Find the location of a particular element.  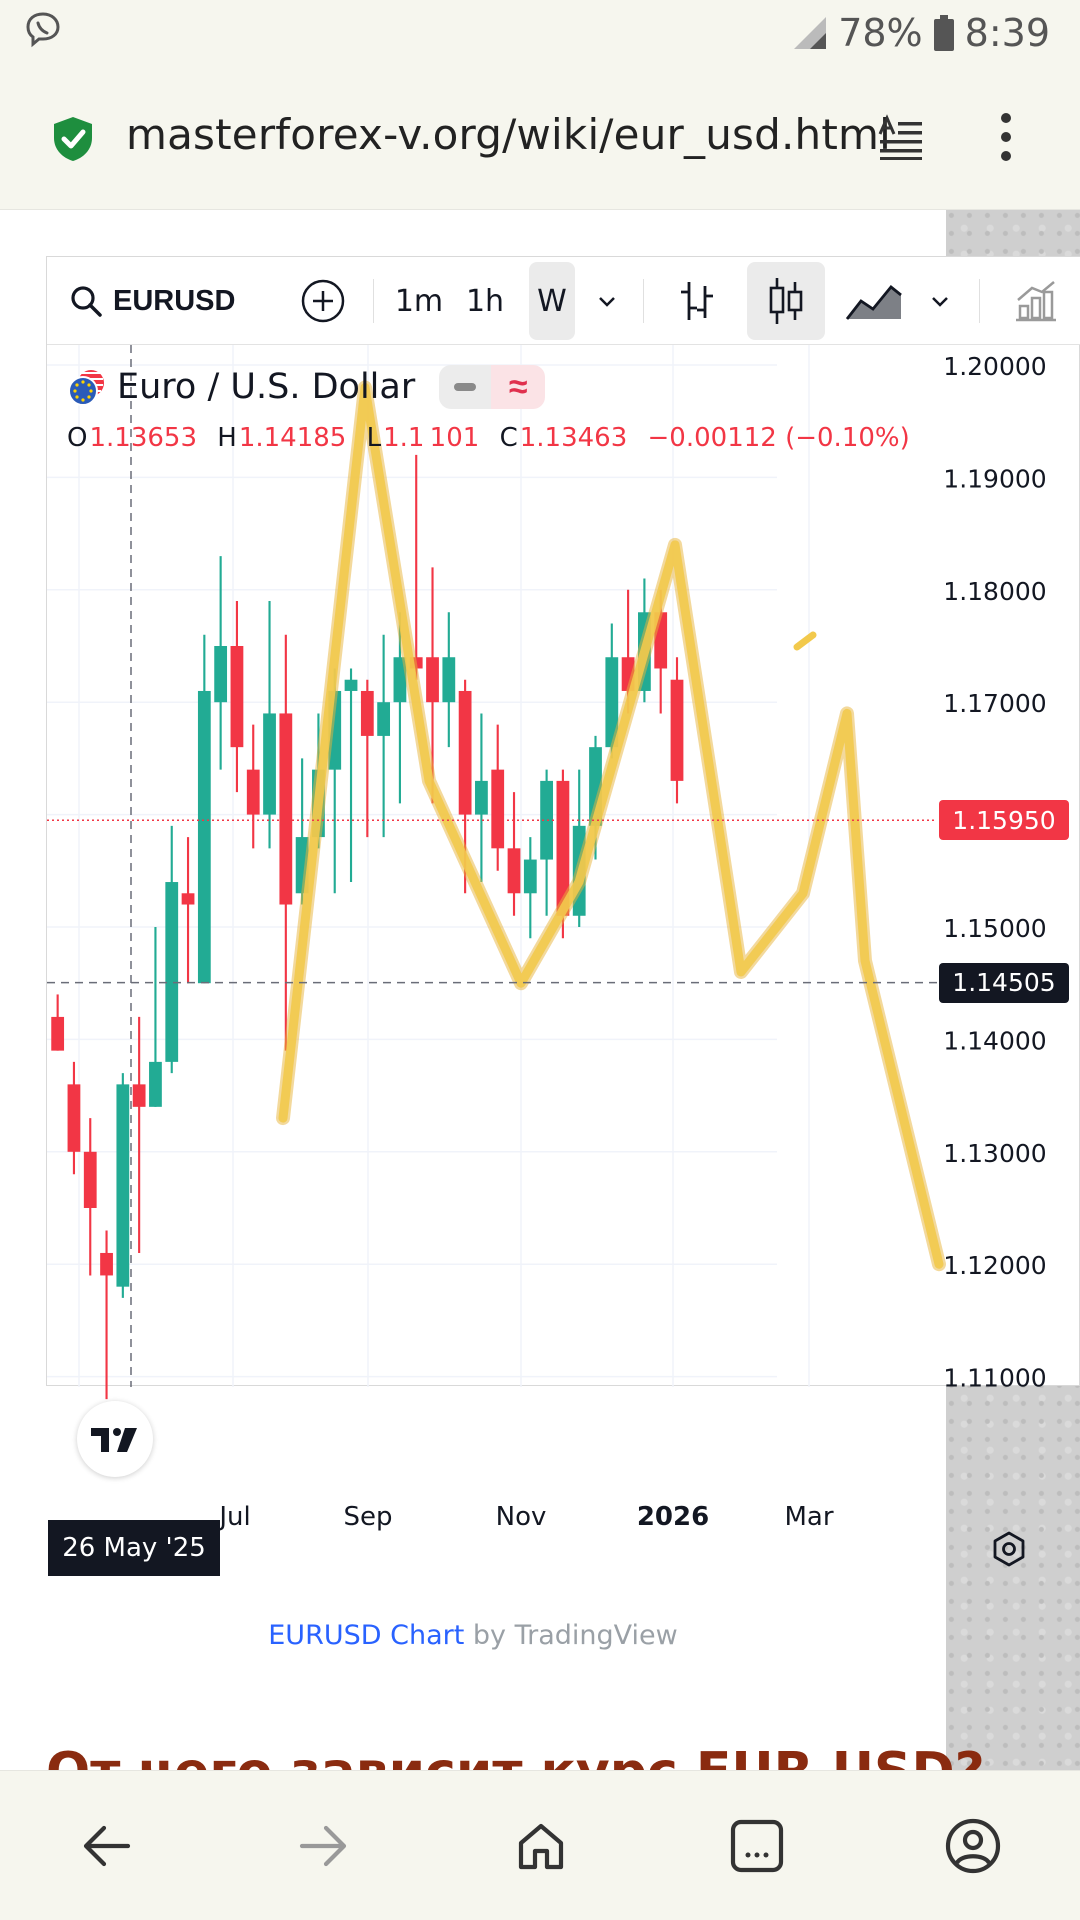

candle-style-button is located at coordinates (786, 301).